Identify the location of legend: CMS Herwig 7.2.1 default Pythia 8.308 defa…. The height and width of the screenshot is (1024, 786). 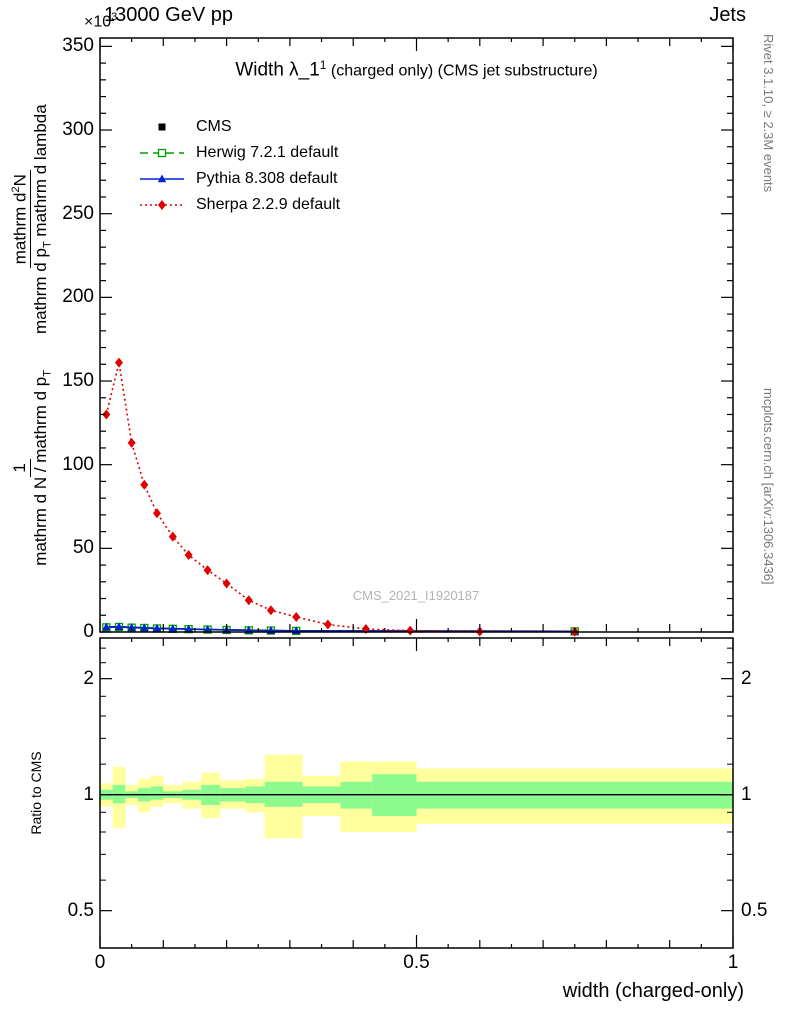
(239, 166).